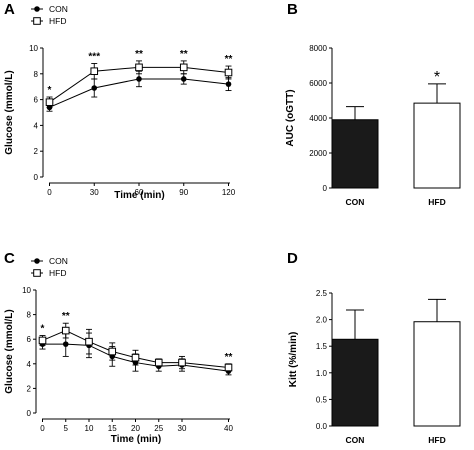 This screenshot has height=450, width=474. I want to click on y-axis-title: Kitt (%/min), so click(293, 360).